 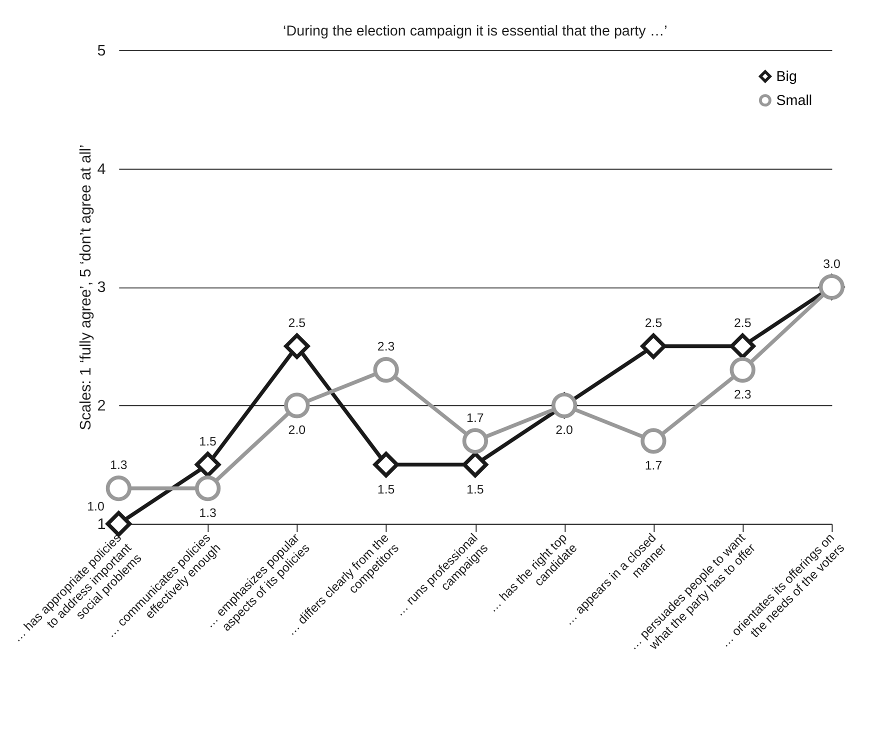 I want to click on legend-label: Big, so click(x=786, y=77).